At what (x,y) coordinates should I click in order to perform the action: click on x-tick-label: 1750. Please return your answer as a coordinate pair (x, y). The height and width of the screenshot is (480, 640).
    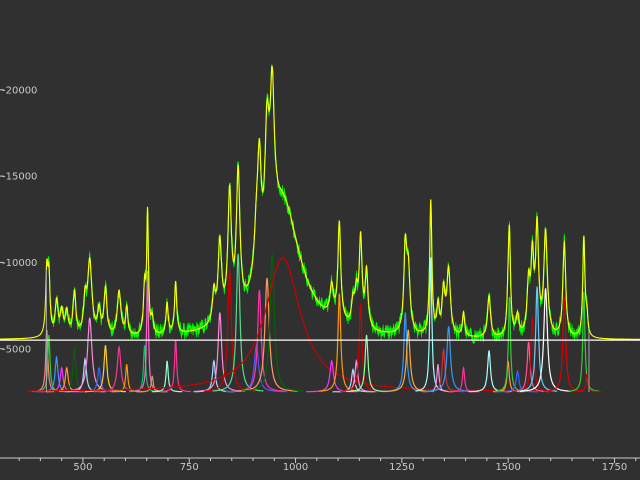
    Looking at the image, I should click on (614, 467).